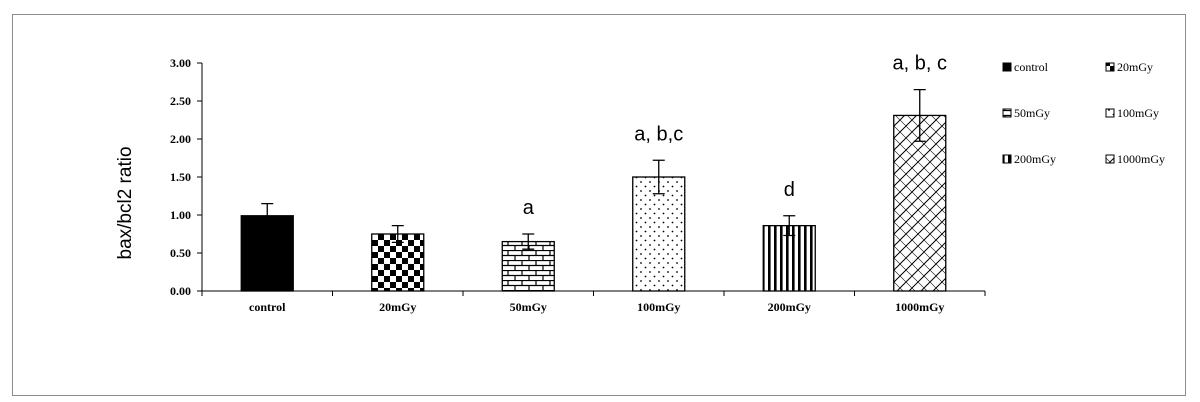 This screenshot has height=402, width=1200. What do you see at coordinates (267, 307) in the screenshot?
I see `x-tick-label: control` at bounding box center [267, 307].